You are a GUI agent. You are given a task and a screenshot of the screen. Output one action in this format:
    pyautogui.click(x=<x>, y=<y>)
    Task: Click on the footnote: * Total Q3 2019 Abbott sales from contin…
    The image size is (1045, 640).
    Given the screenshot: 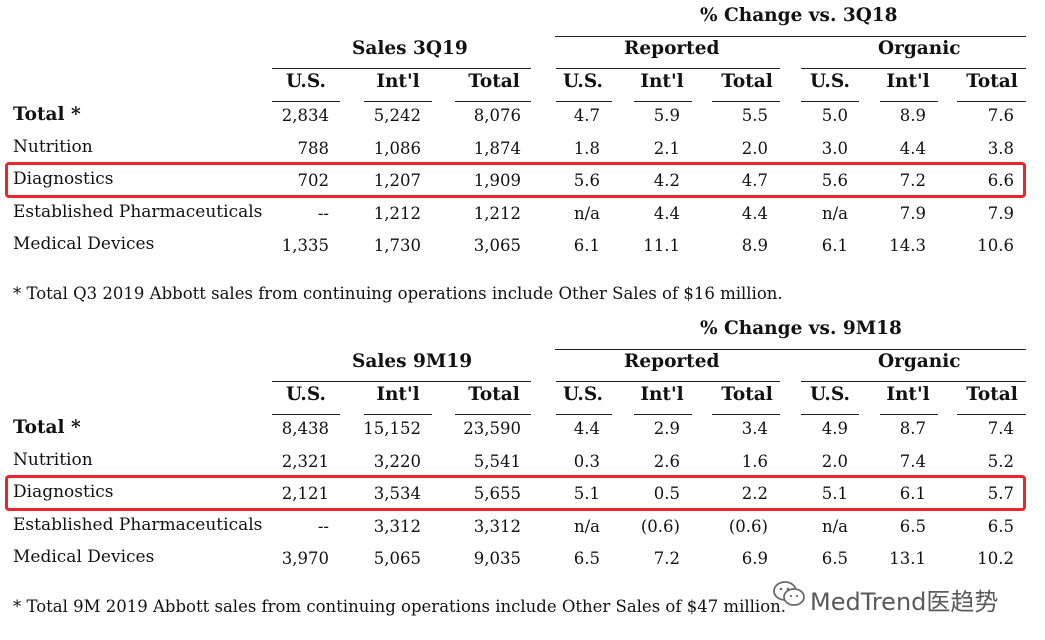 What is the action you would take?
    pyautogui.click(x=398, y=293)
    